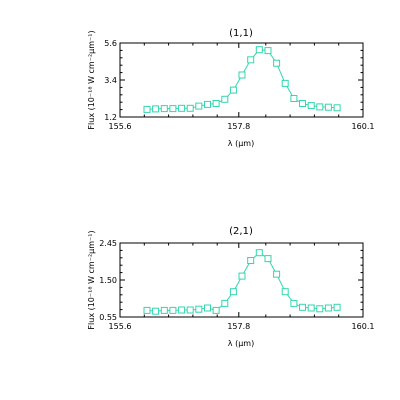 This screenshot has width=400, height=400. Describe the element at coordinates (110, 80) in the screenshot. I see `y-tick-label: 3.4` at that location.